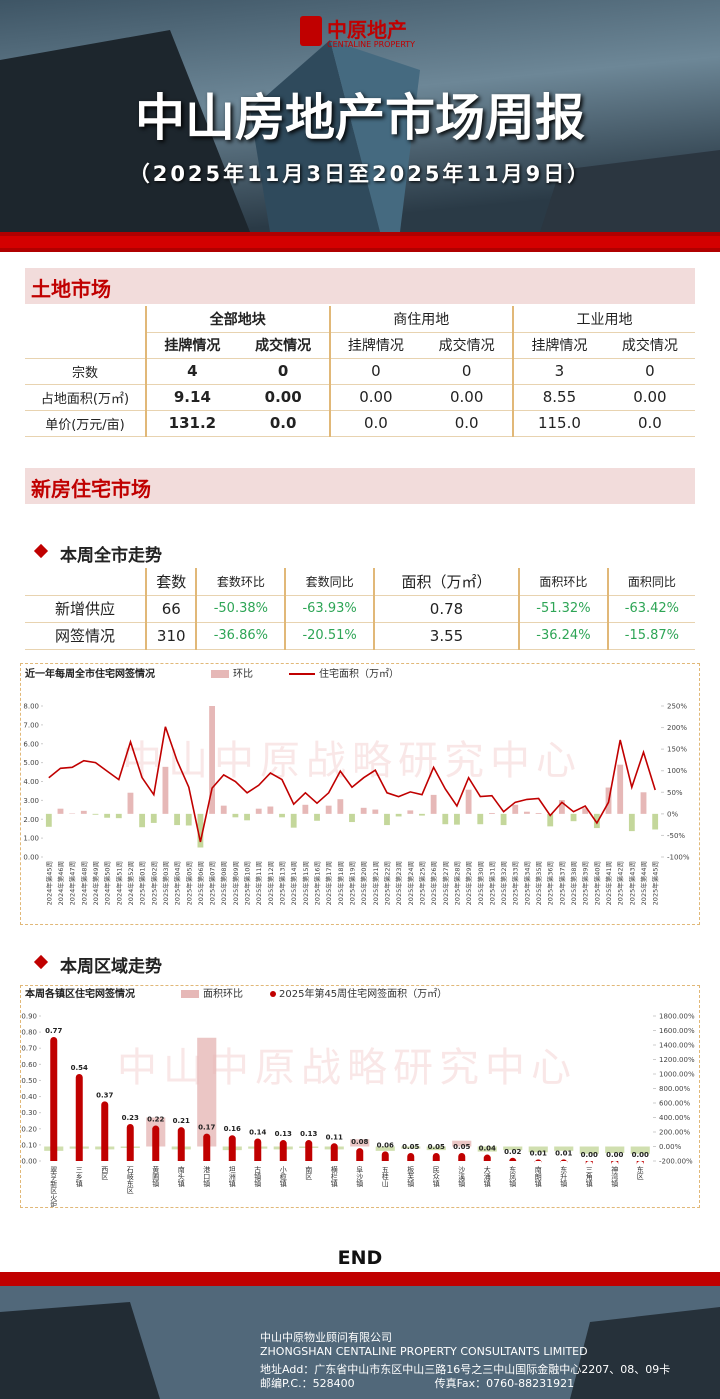  Describe the element at coordinates (650, 582) in the screenshot. I see `column-header: 面积同比` at that location.